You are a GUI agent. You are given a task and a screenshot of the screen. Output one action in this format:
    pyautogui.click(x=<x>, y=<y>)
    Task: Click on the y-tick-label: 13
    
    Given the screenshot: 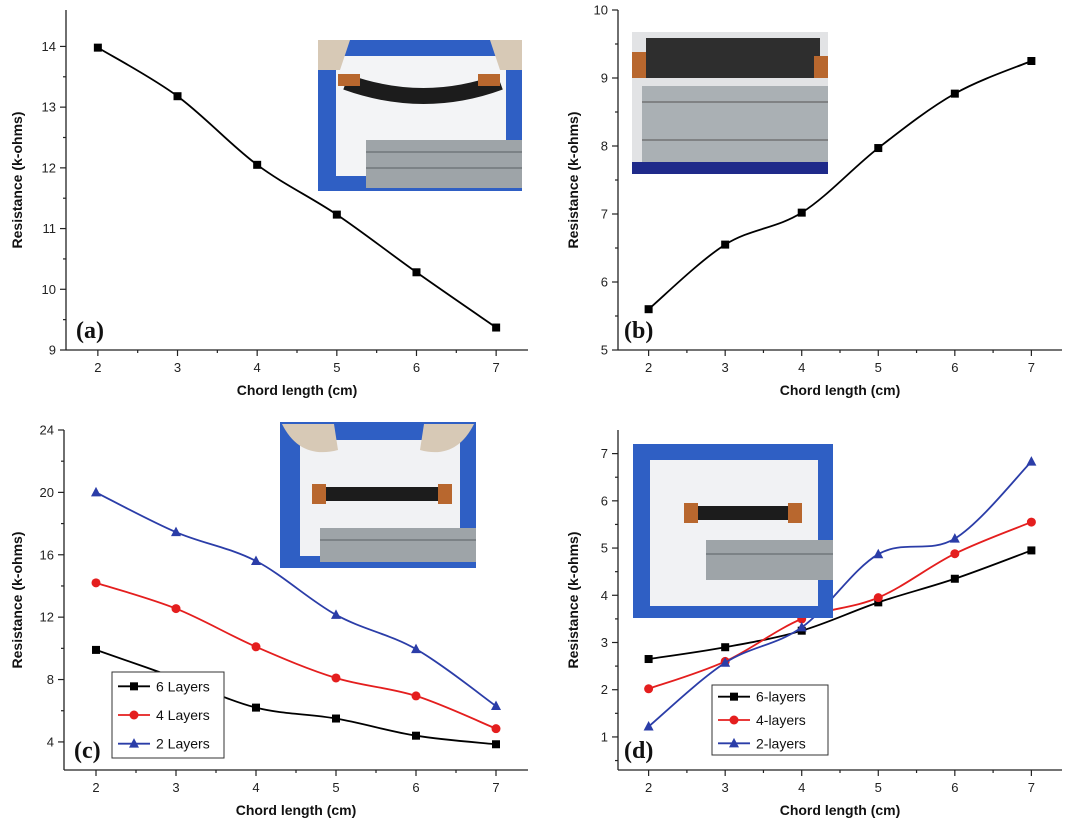 What is the action you would take?
    pyautogui.click(x=49, y=107)
    